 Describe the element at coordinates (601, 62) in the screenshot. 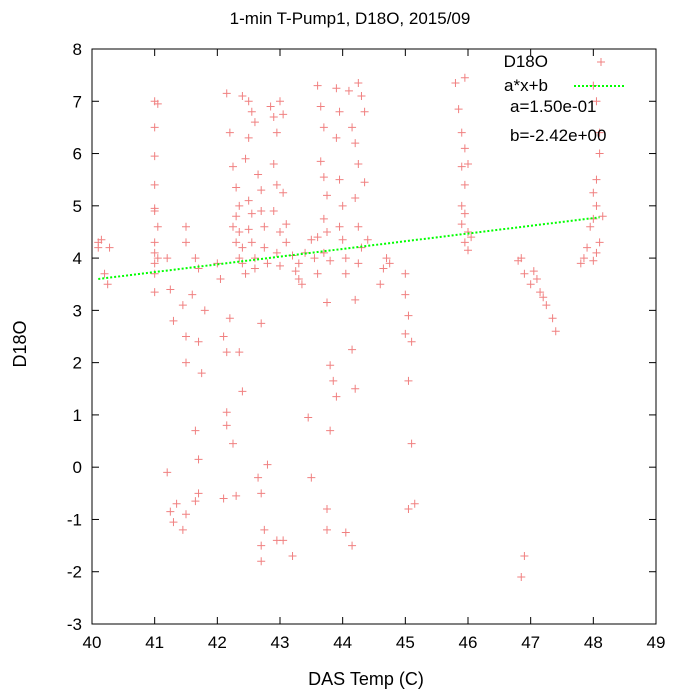

I see `legend-plus-marker` at that location.